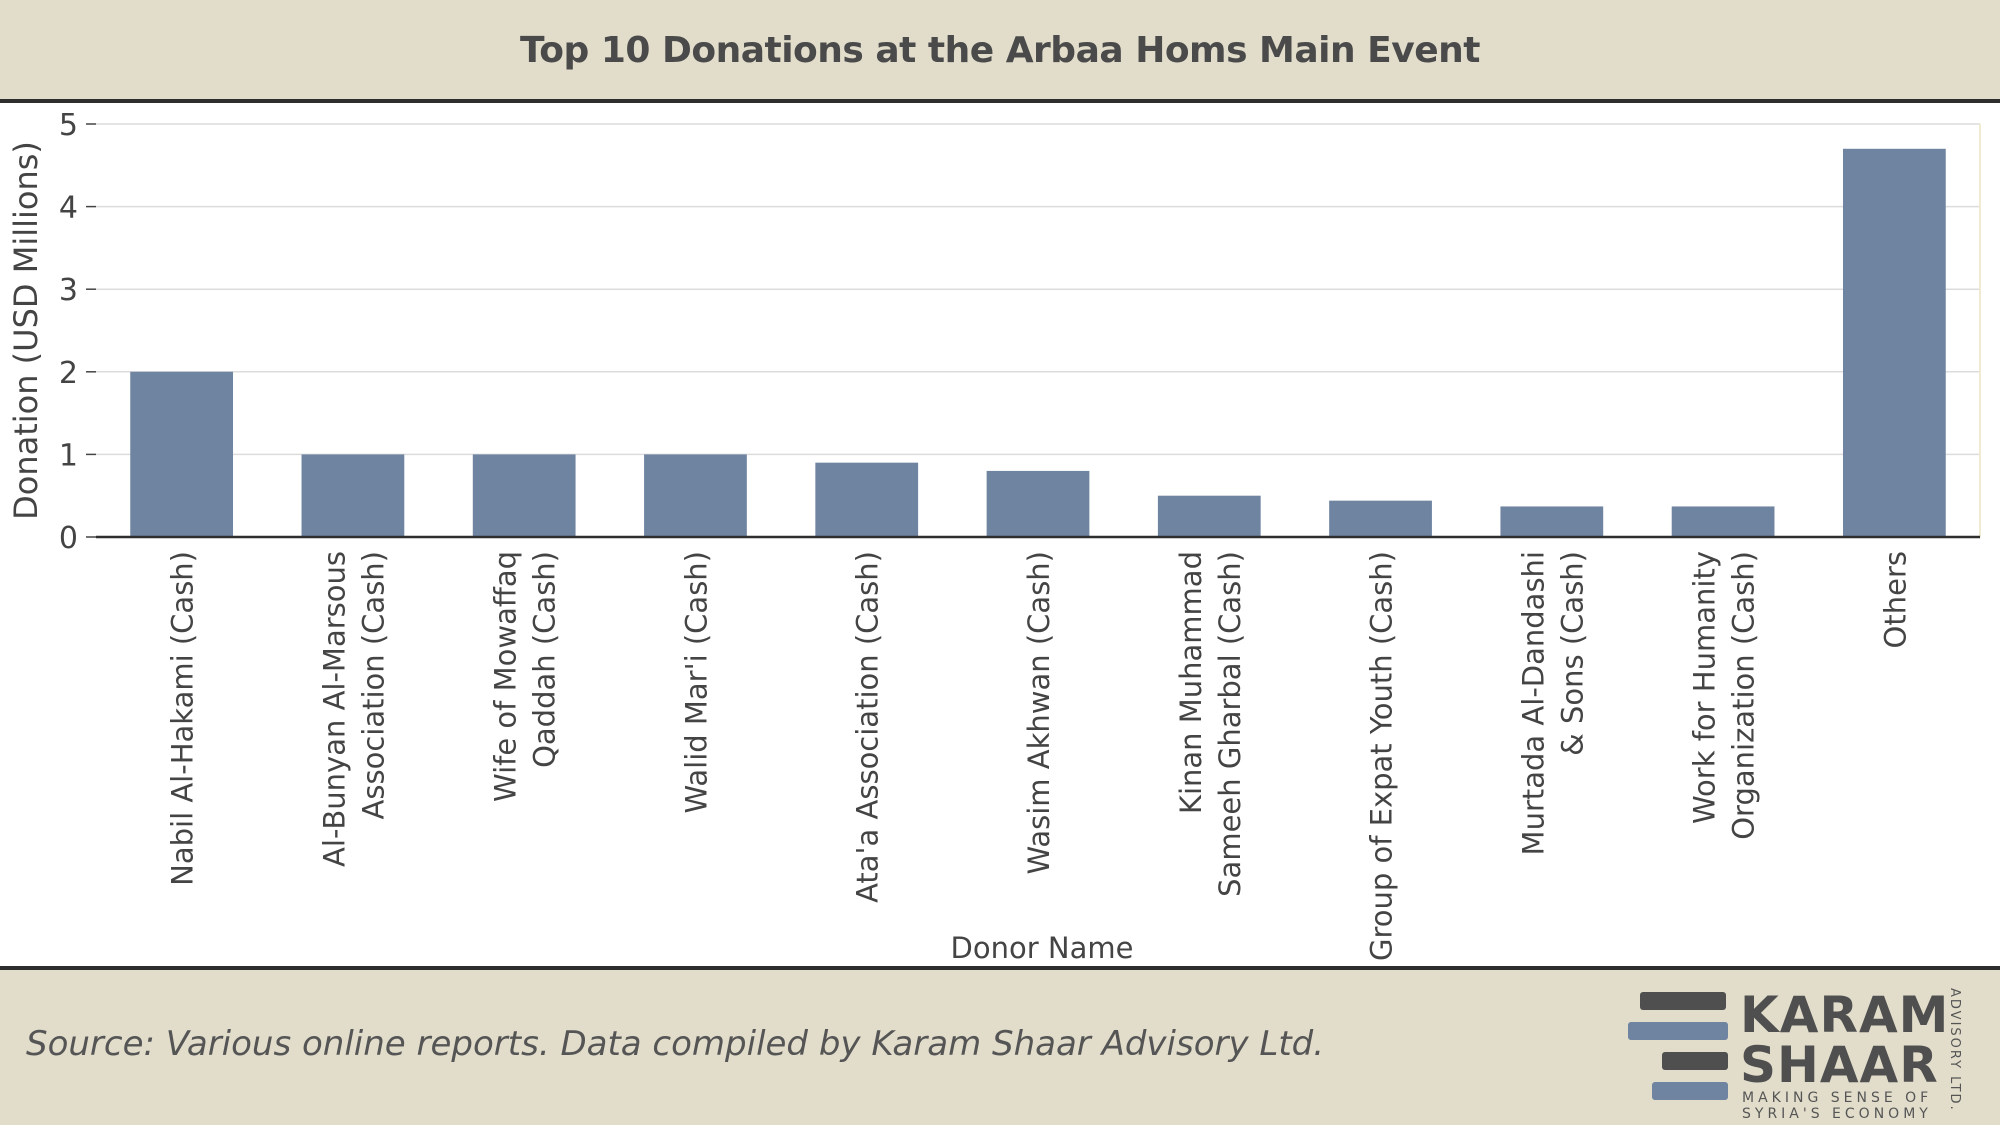 The image size is (2000, 1125). Describe the element at coordinates (1744, 695) in the screenshot. I see `x-tick-label: Organization (Cash)` at that location.